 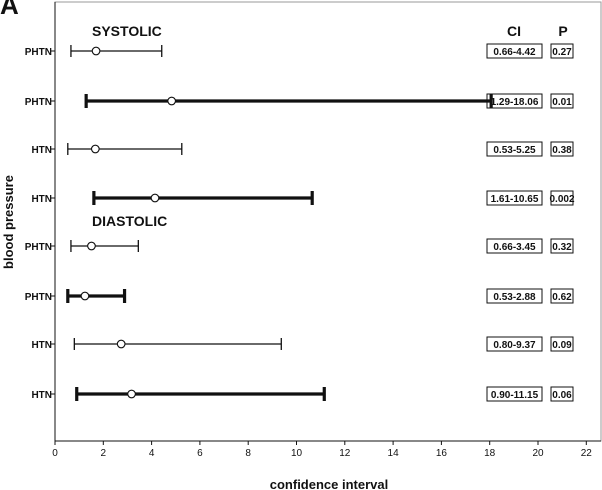 I want to click on x-tick-label: 10, so click(x=297, y=453).